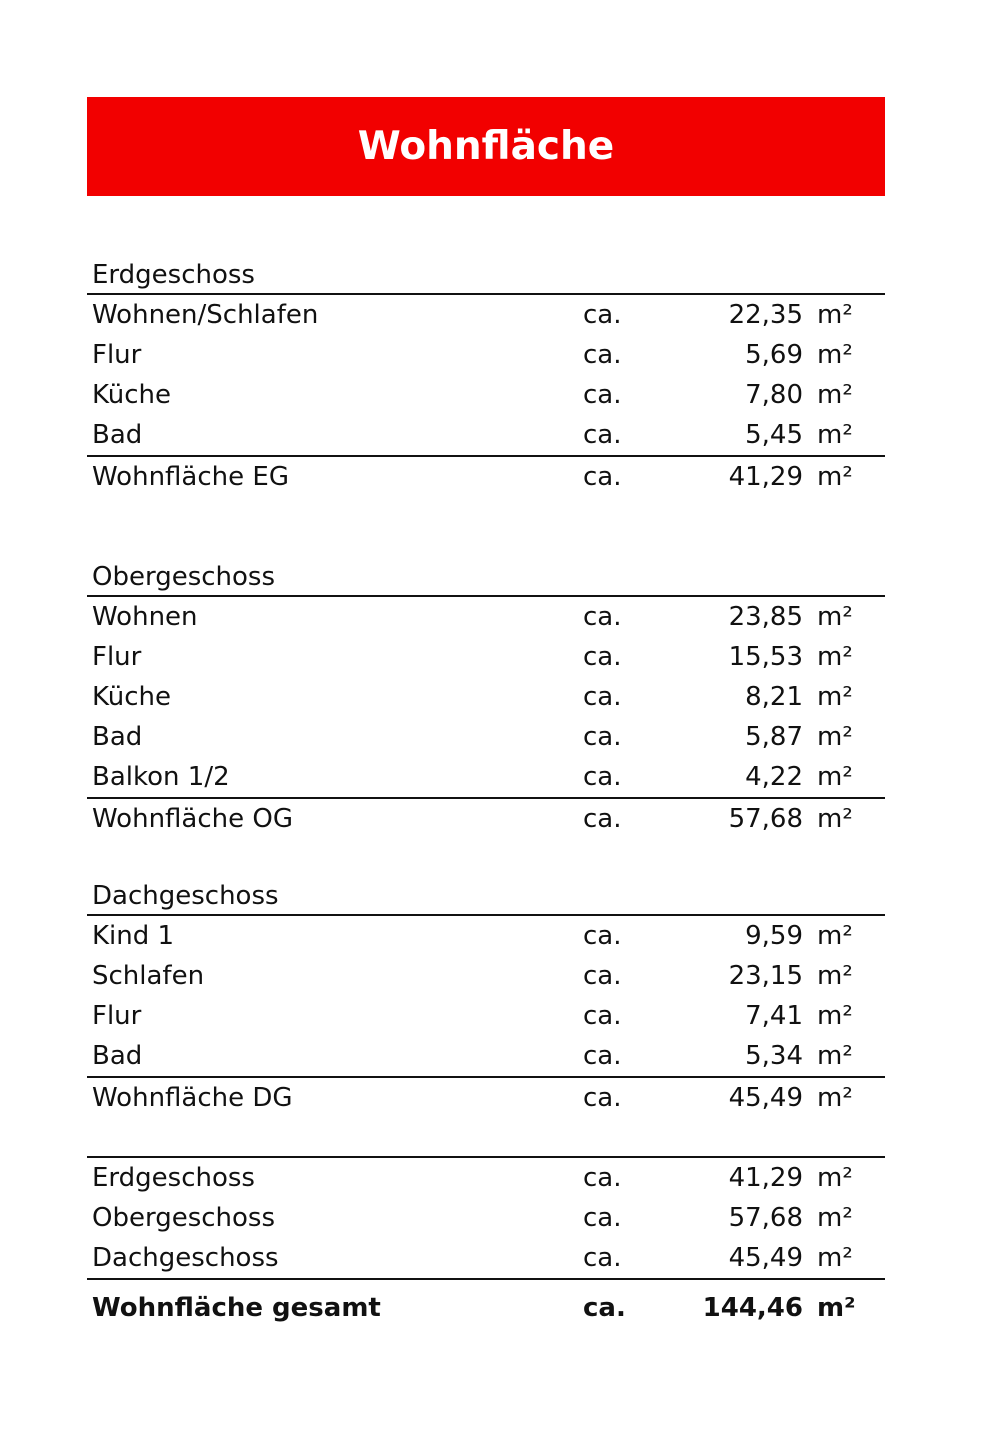 This screenshot has height=1440, width=1002. I want to click on summary-row: Dachgeschoss ca. 45,49 m², so click(486, 1258).